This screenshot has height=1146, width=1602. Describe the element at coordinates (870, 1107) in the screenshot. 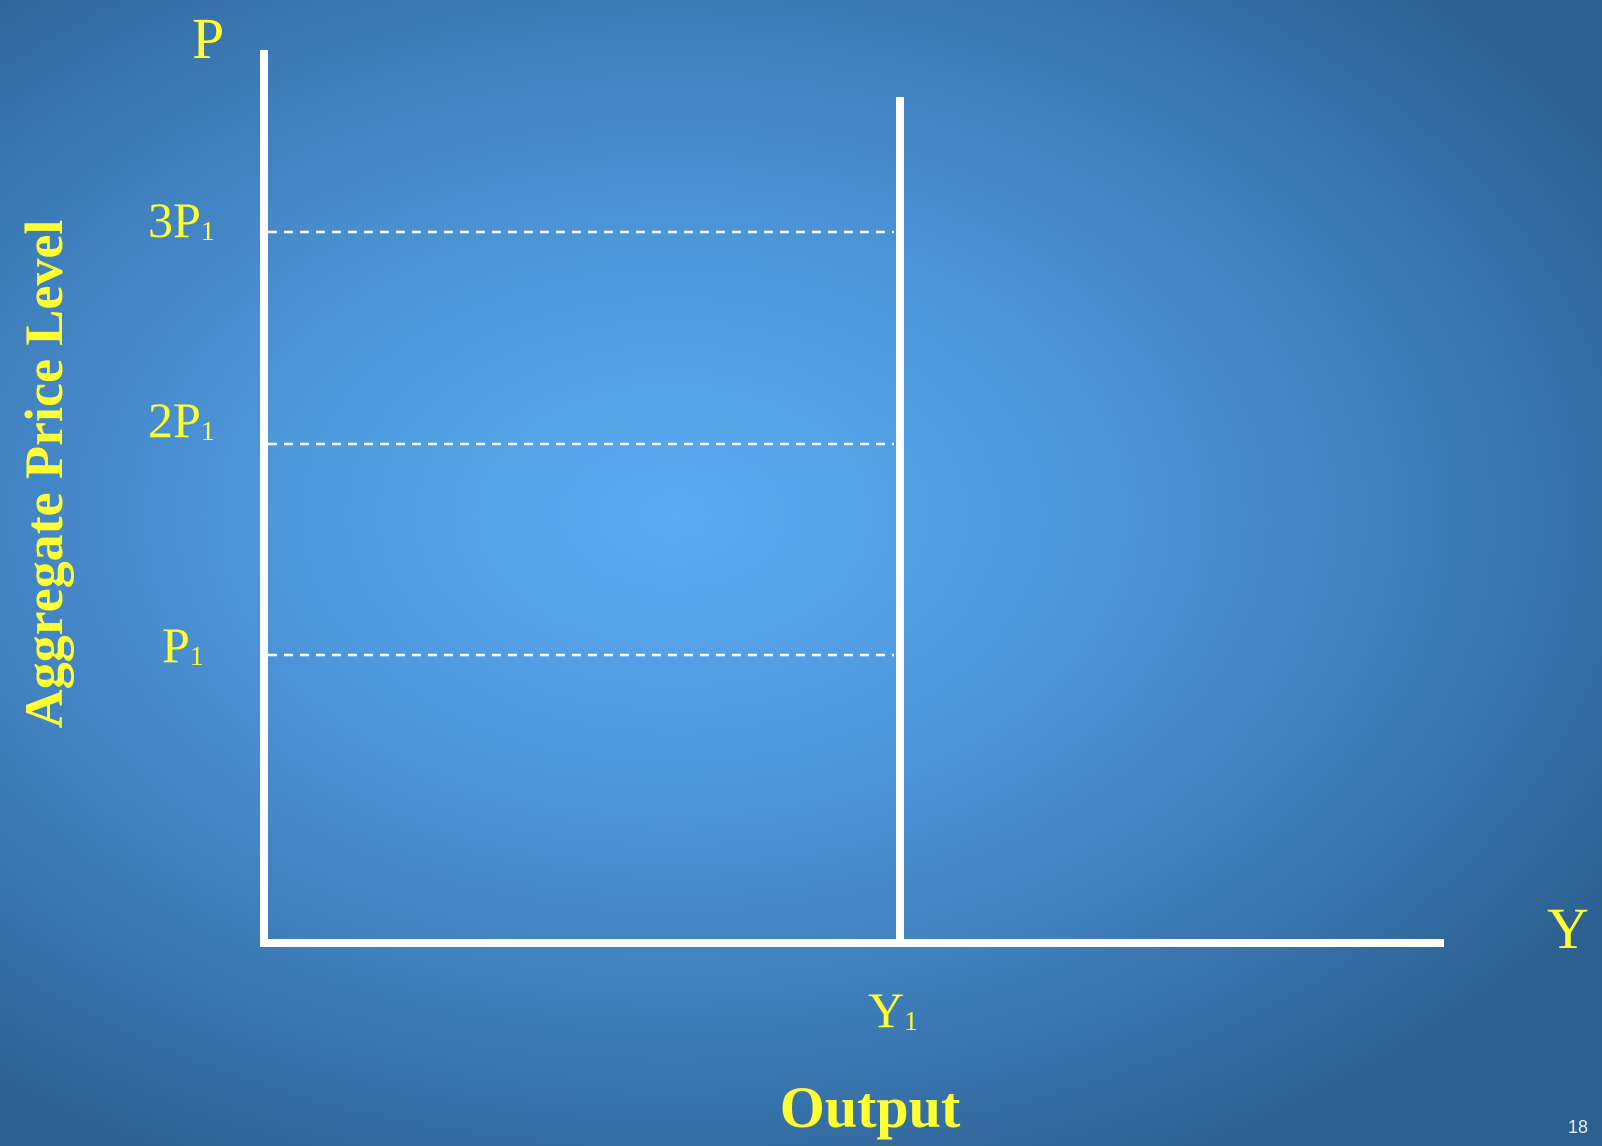

I see `x-axis-title: Output` at that location.